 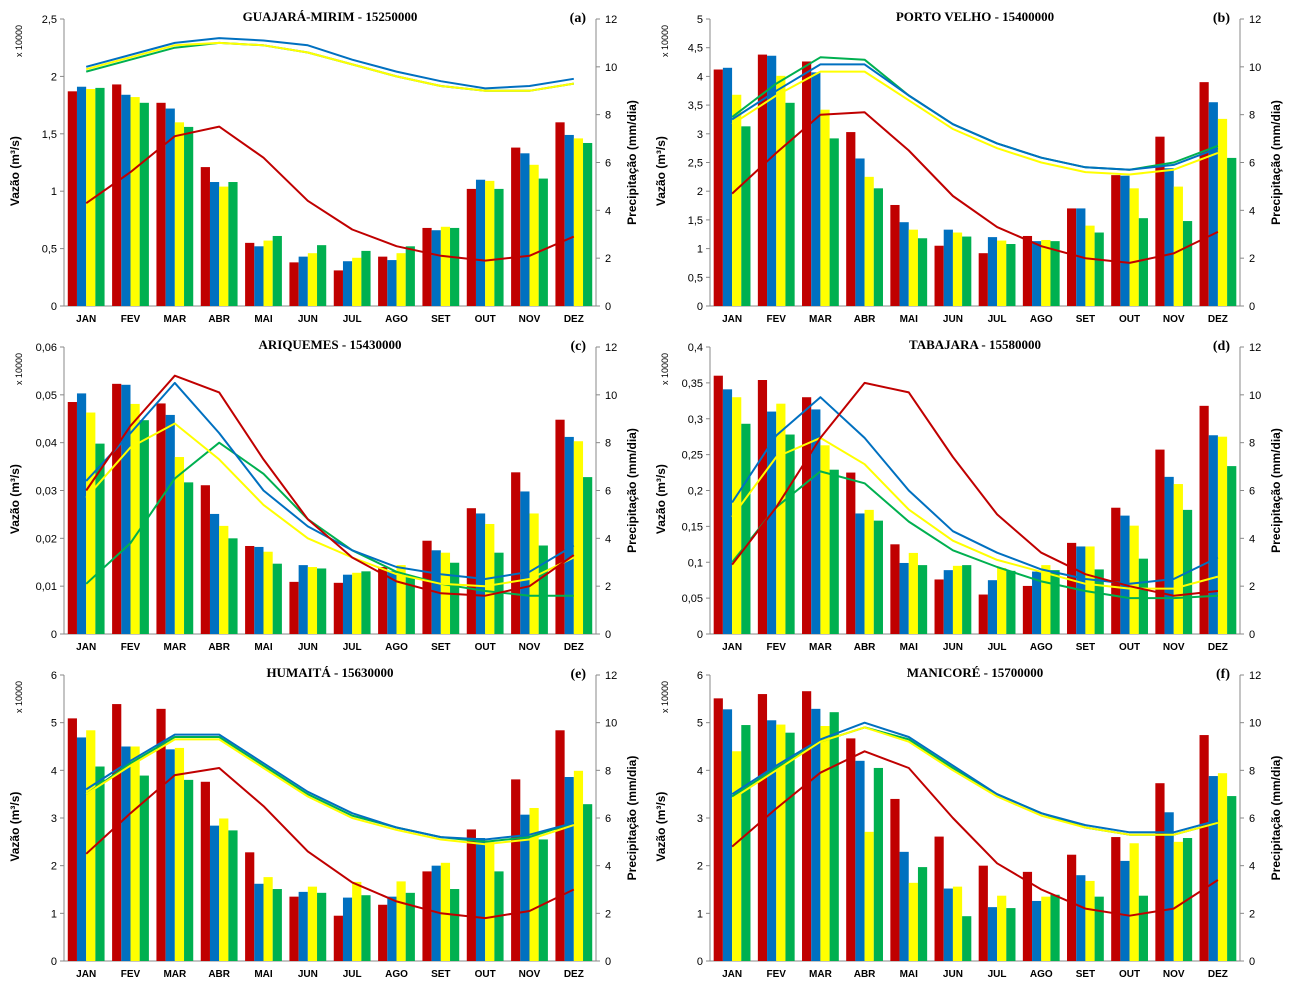 What do you see at coordinates (700, 819) in the screenshot?
I see `y-tick-label: 3` at bounding box center [700, 819].